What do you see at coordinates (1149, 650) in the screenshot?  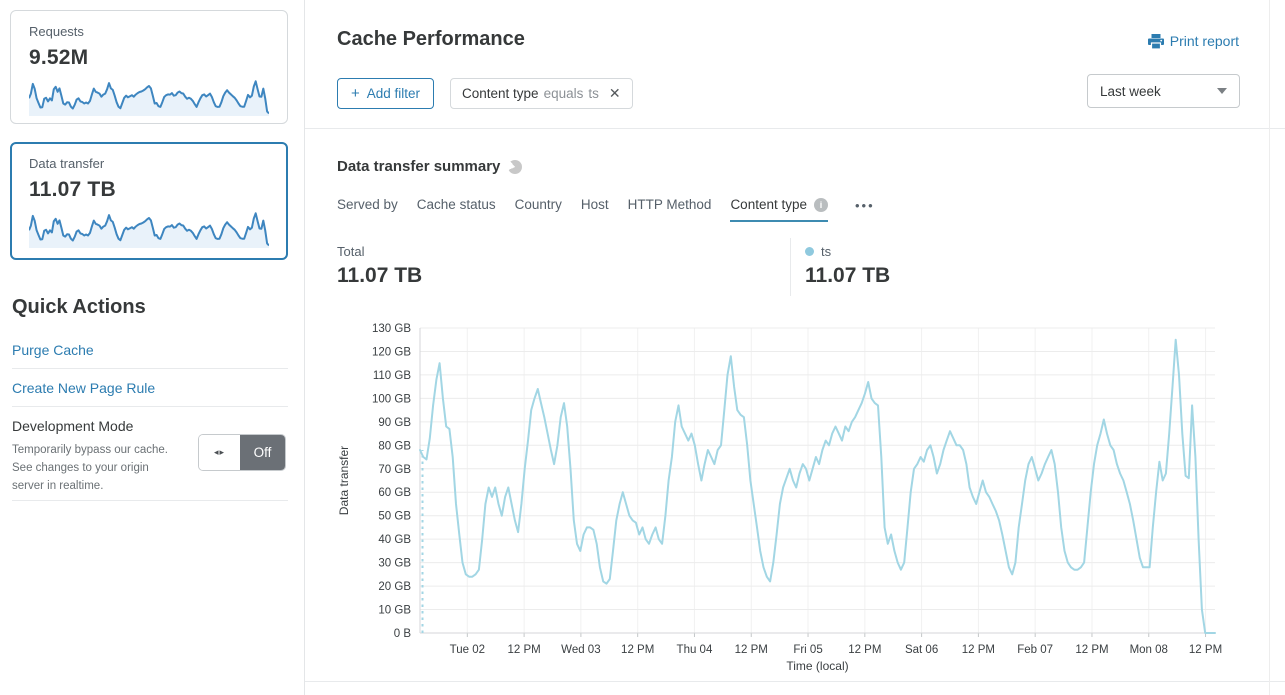 I see `svg-text: Mon 08` at bounding box center [1149, 650].